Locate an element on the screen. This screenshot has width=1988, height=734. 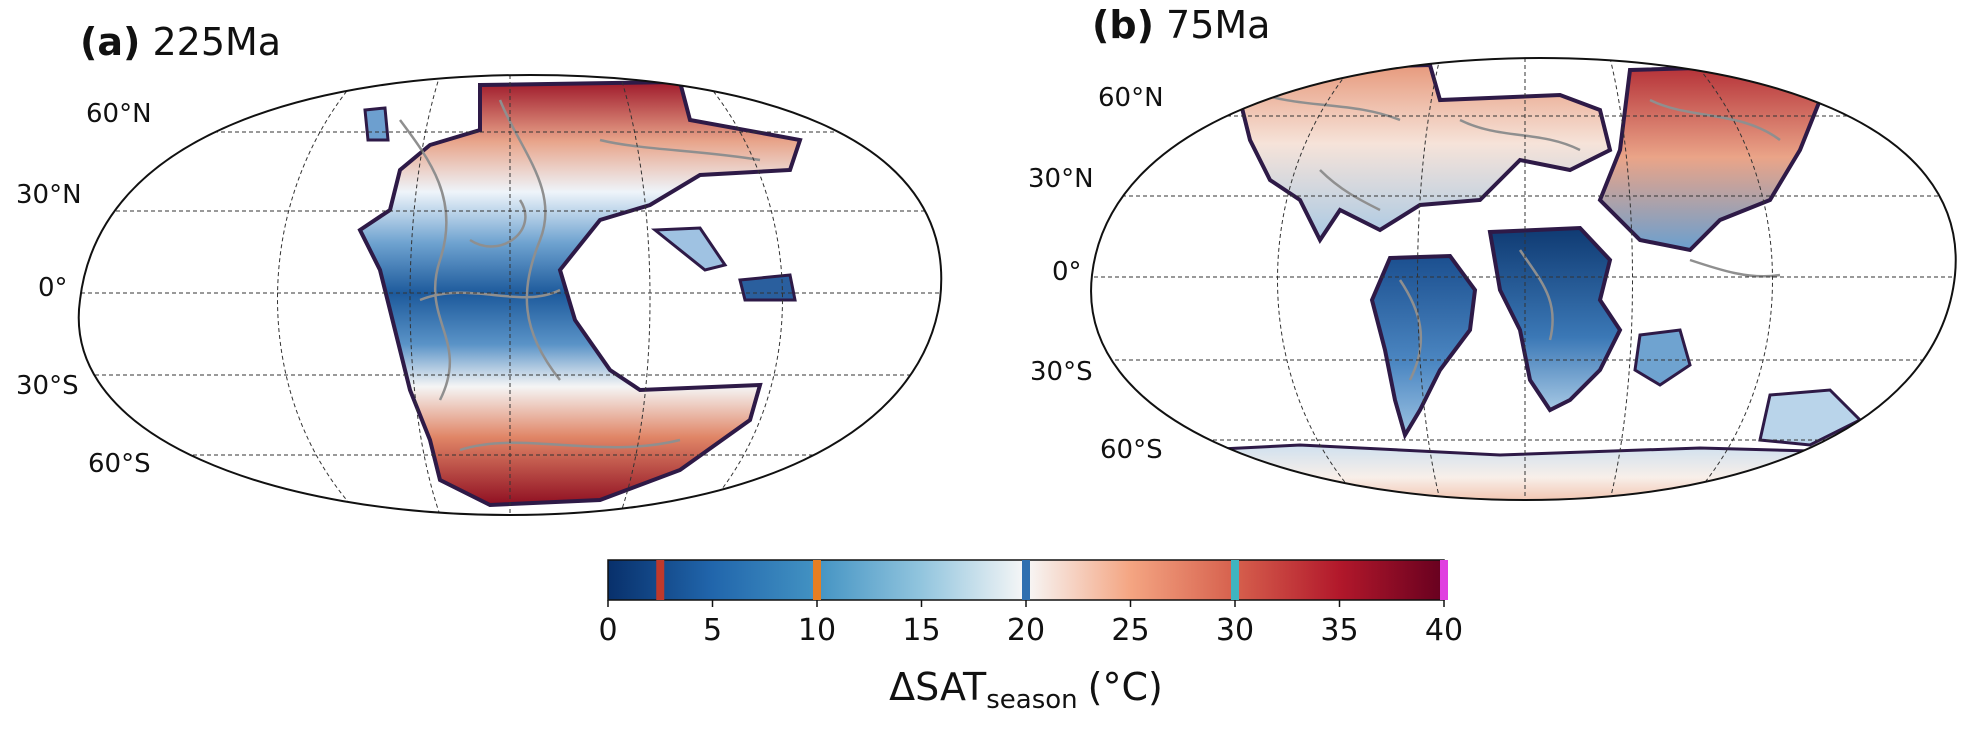
colorbar-tick-label: 5 is located at coordinates (712, 630).